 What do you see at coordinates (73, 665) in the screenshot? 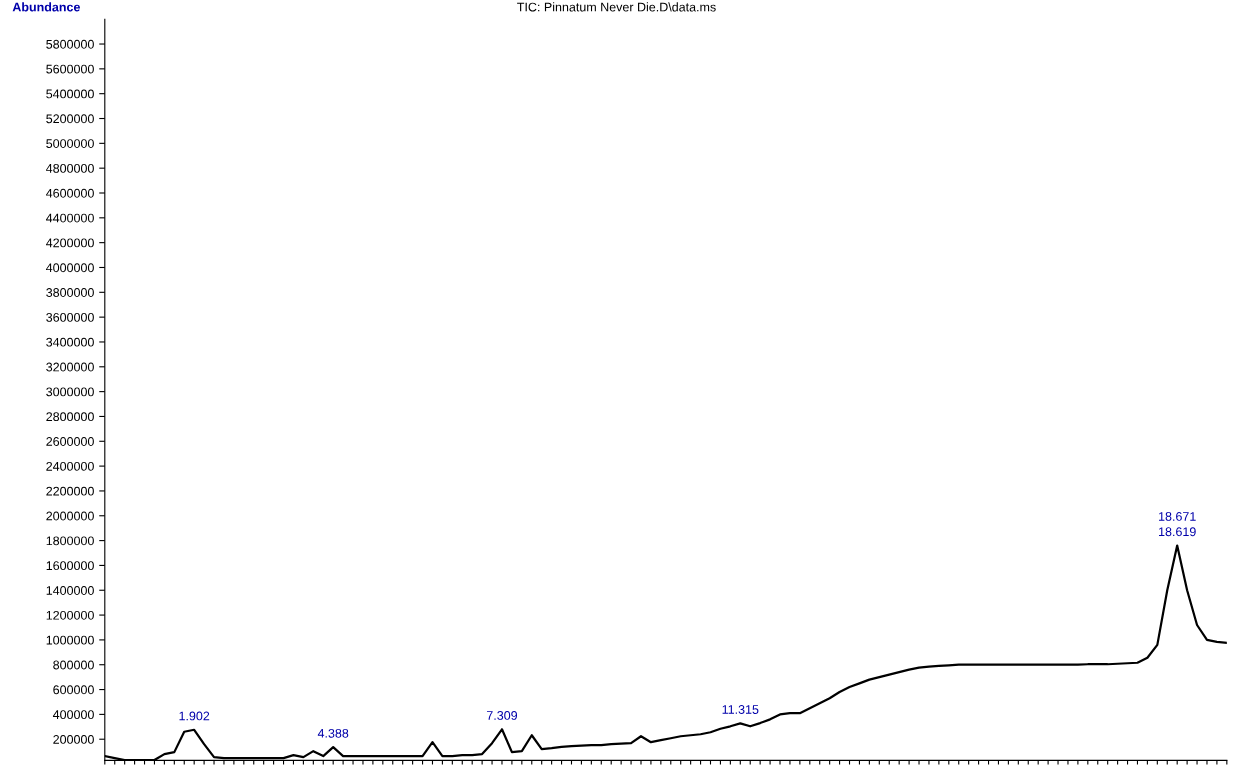
I see `y-tick-label: 800000` at bounding box center [73, 665].